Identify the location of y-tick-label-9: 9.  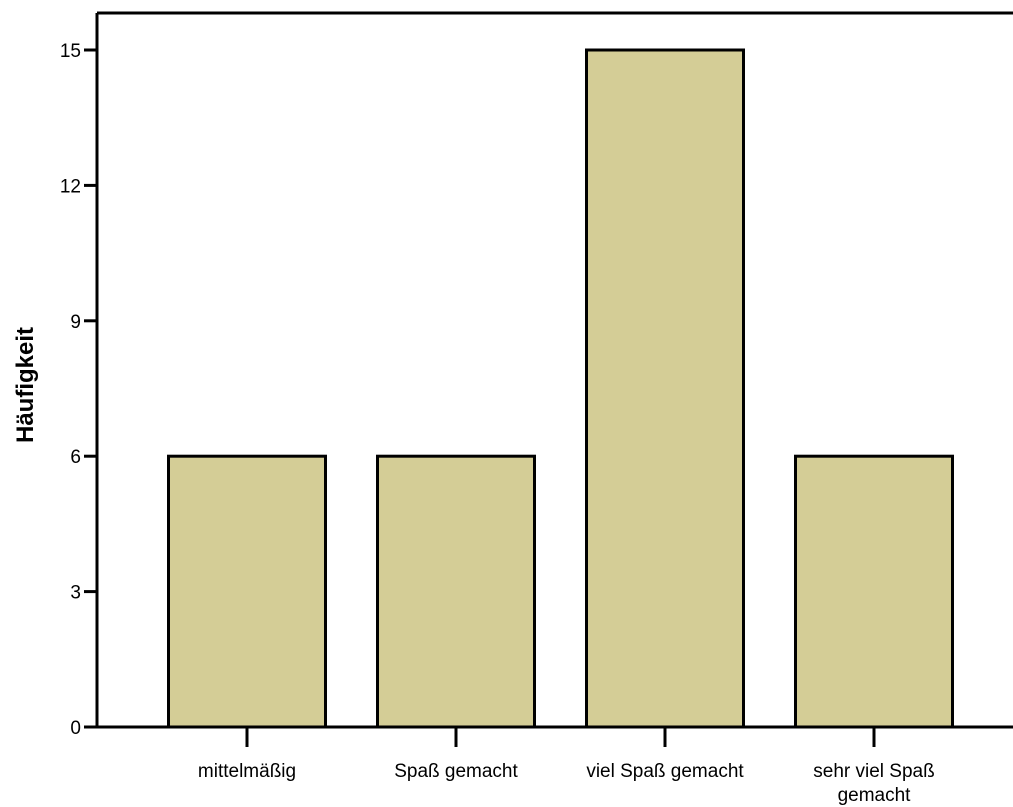
(75, 322).